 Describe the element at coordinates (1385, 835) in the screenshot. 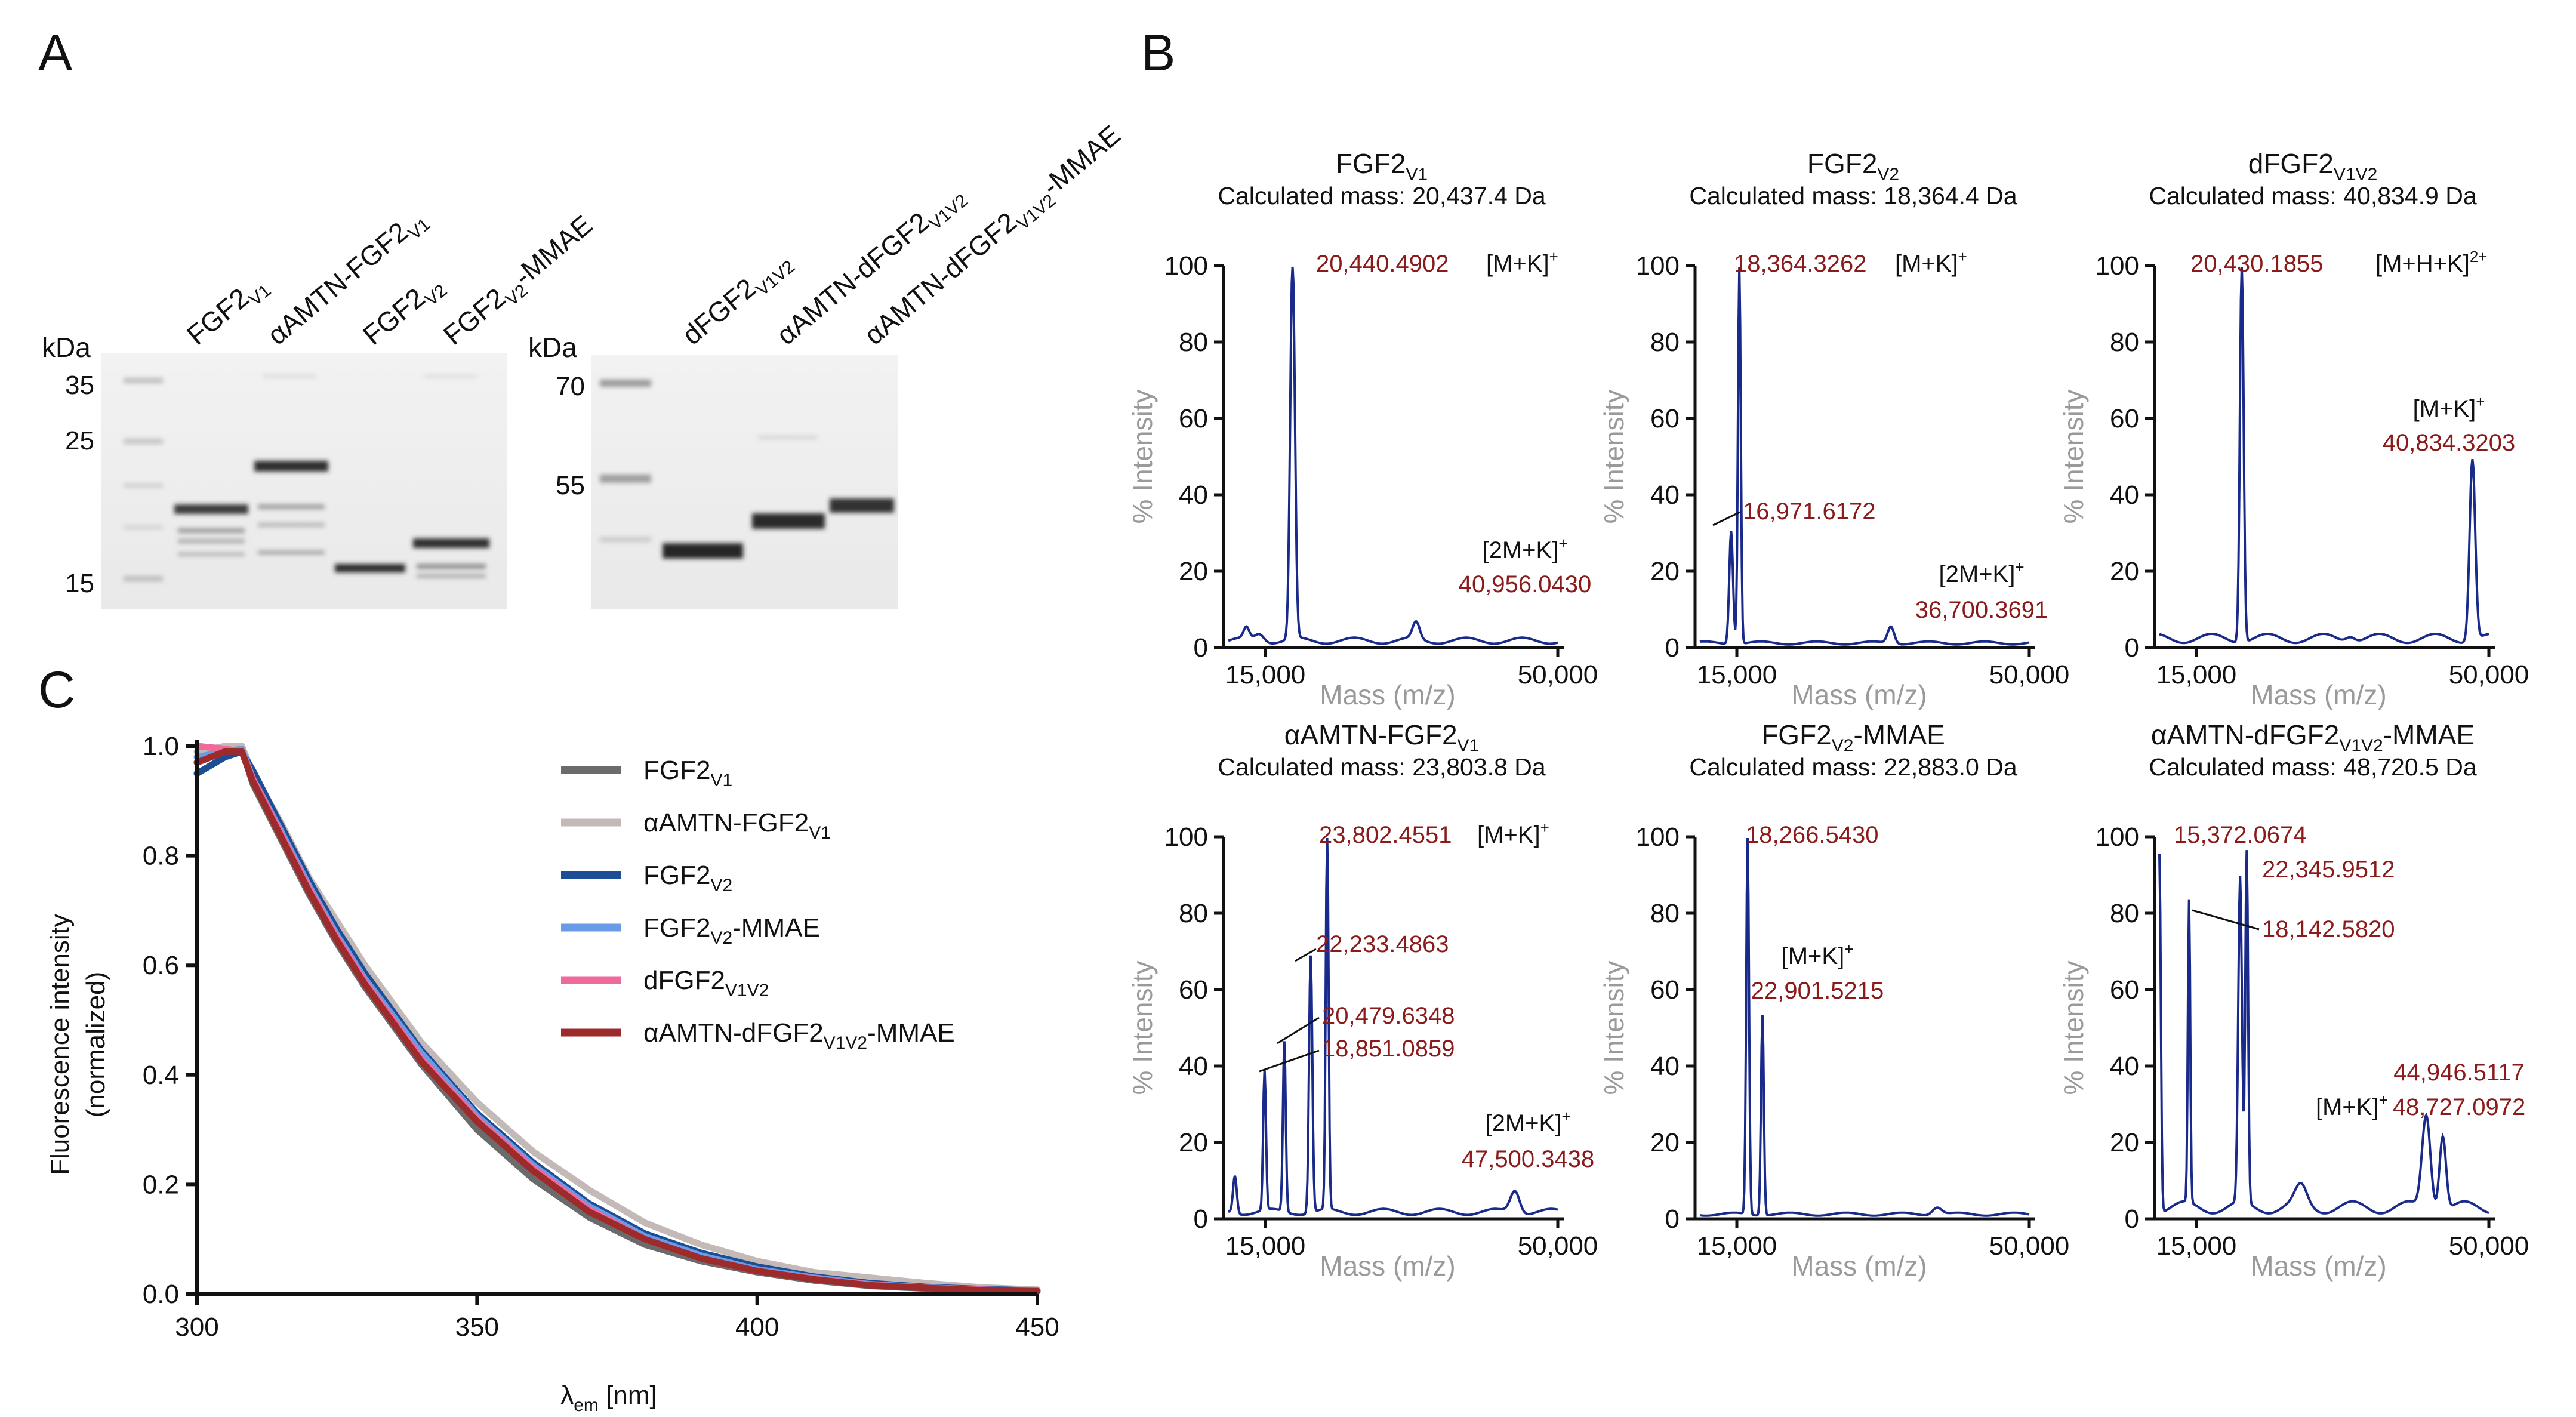

I see `ms-peak-label: 23,802.4551` at that location.